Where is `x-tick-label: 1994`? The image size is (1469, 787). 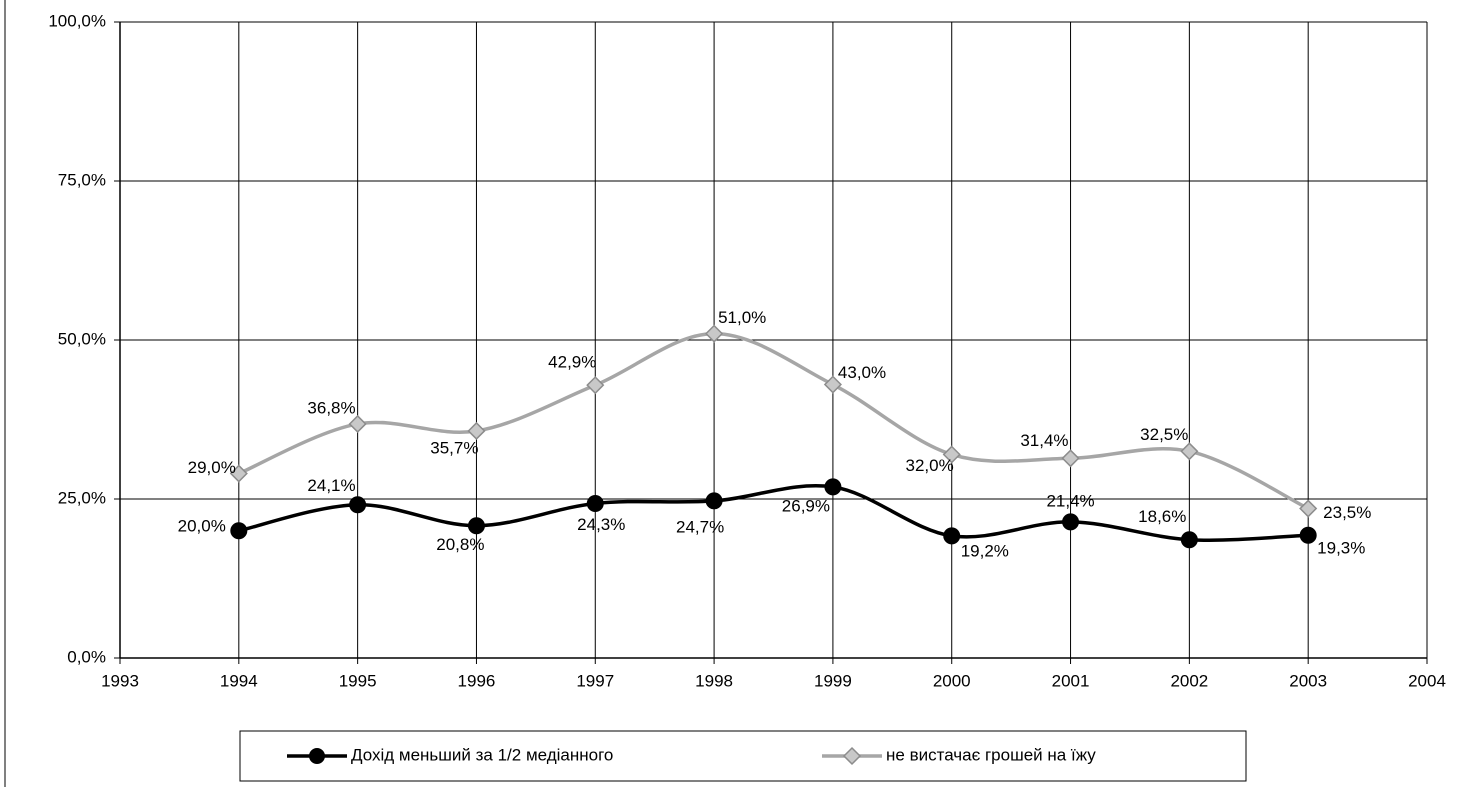 x-tick-label: 1994 is located at coordinates (239, 680).